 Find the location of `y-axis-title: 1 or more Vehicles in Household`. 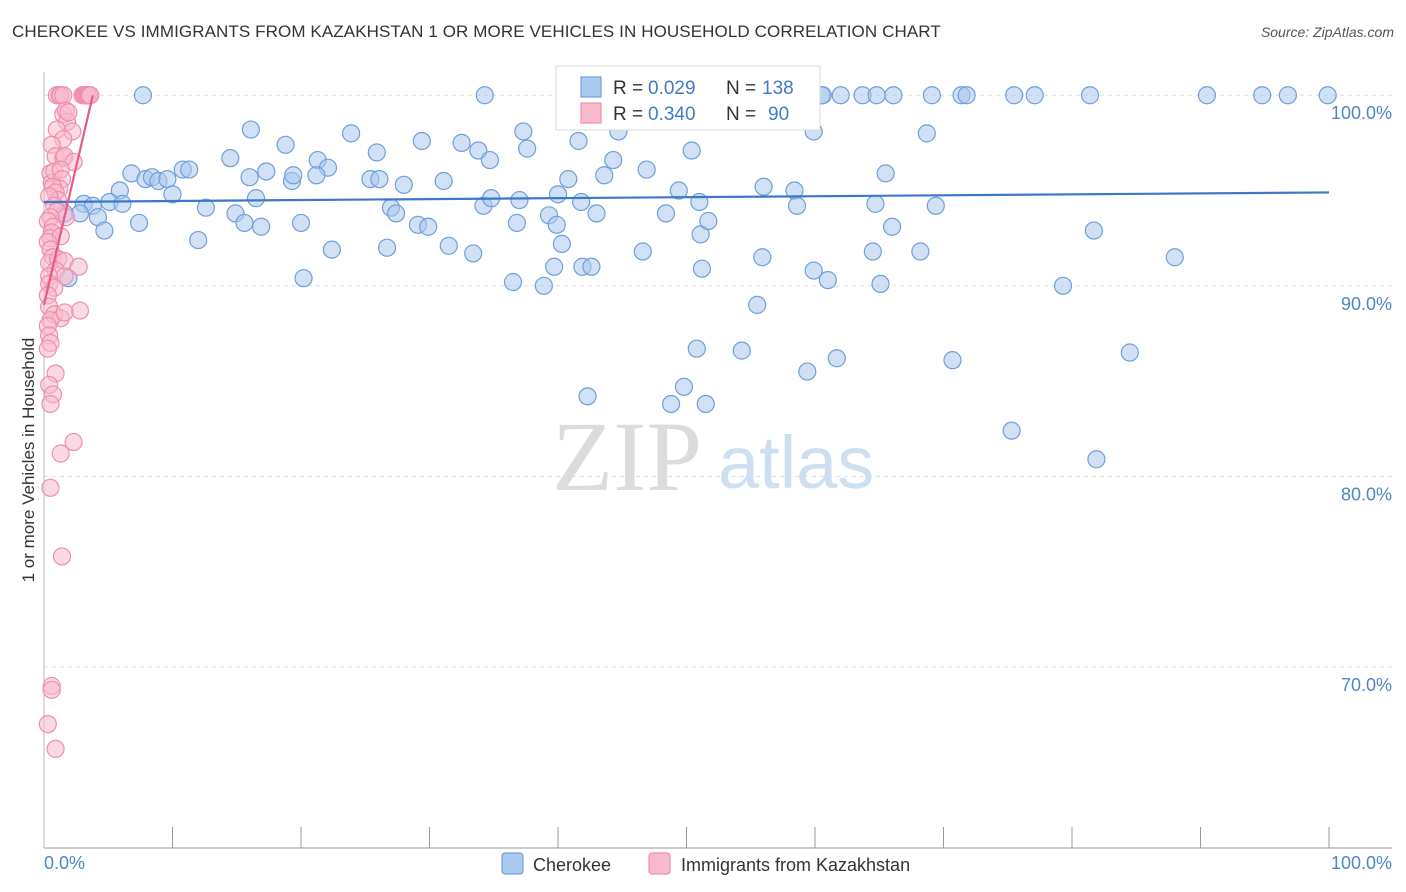

y-axis-title: 1 or more Vehicles in Household is located at coordinates (28, 460).